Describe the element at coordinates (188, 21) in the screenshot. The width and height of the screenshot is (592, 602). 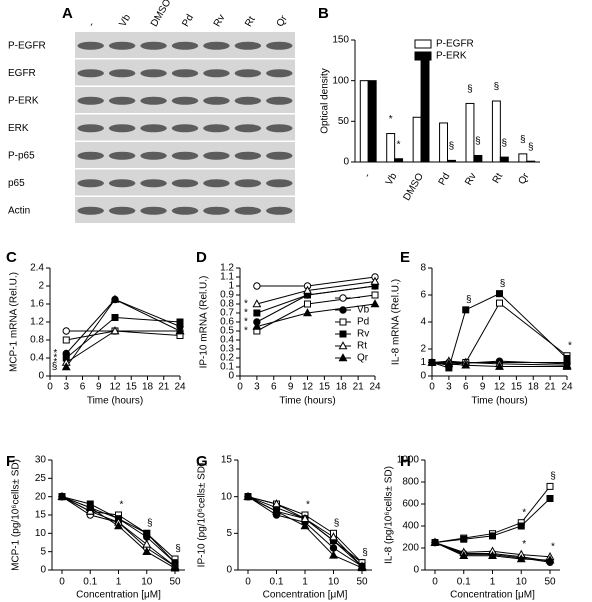
I see `lane-label: Pd` at that location.